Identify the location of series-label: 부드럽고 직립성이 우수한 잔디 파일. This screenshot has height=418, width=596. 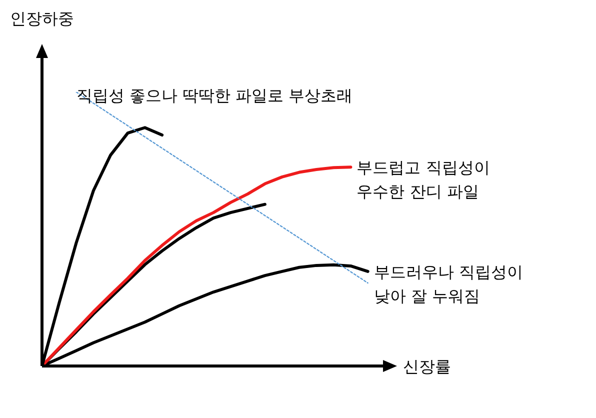
(423, 180).